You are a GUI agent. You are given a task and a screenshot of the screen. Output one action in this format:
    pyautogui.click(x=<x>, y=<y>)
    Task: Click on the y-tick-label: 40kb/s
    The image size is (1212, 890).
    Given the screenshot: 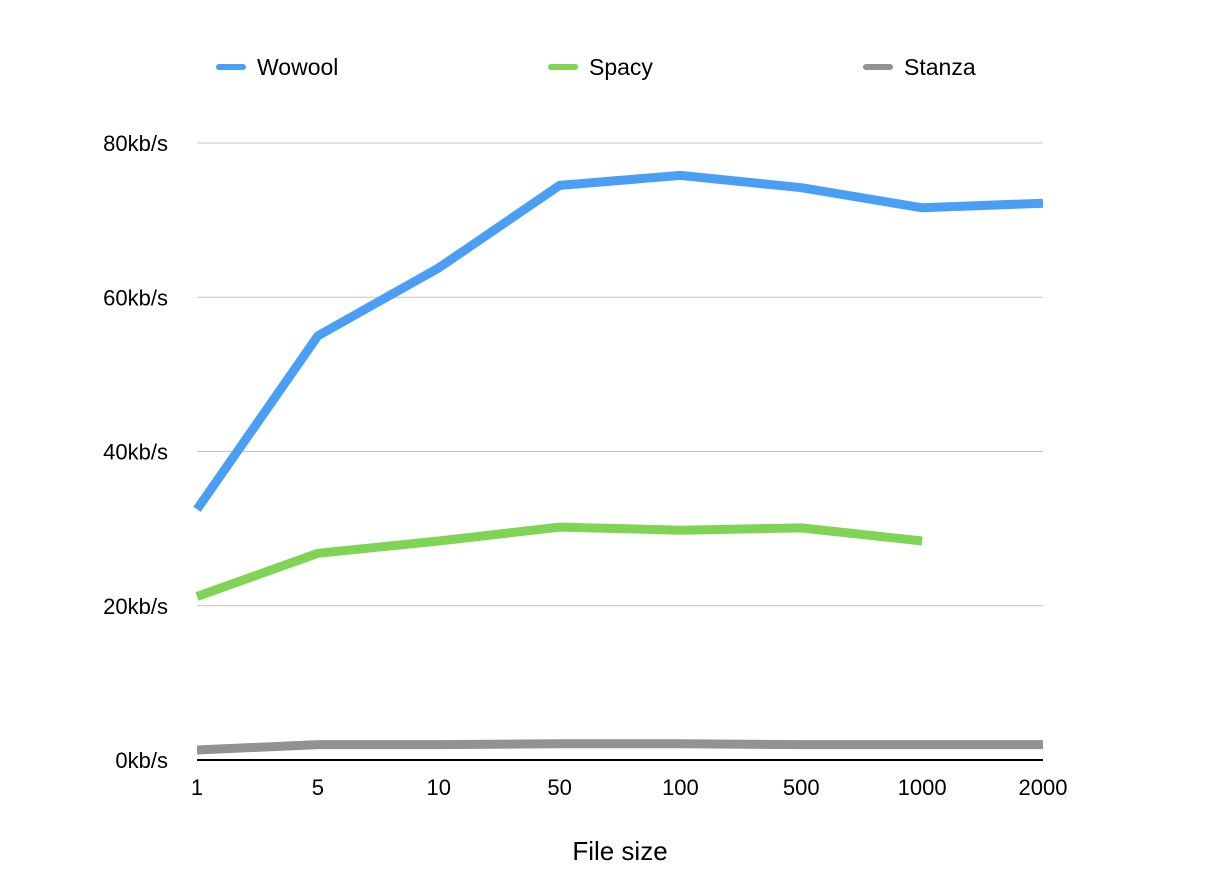 What is the action you would take?
    pyautogui.click(x=135, y=452)
    